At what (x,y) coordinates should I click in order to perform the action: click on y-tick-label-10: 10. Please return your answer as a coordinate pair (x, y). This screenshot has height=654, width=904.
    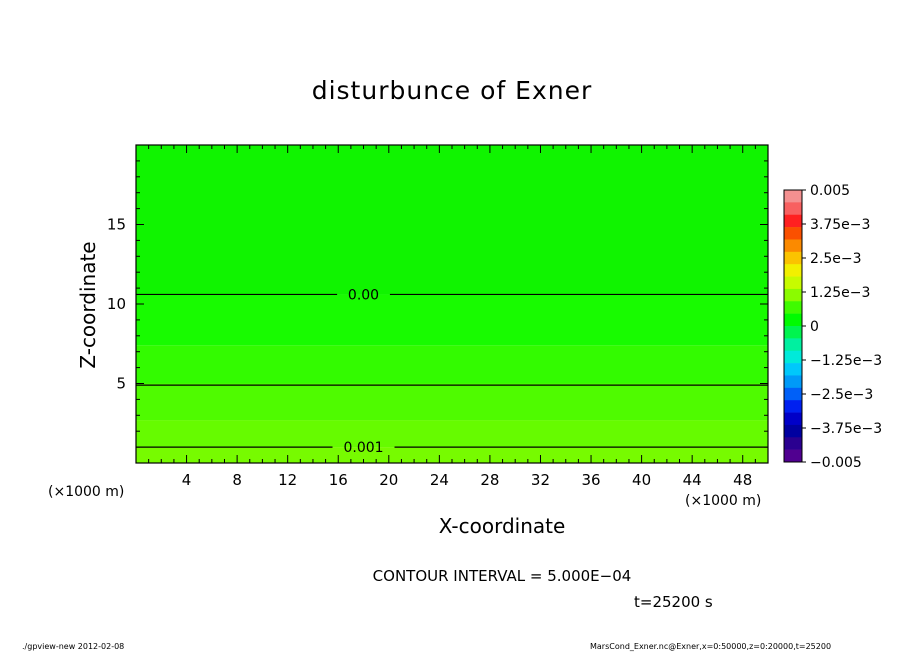
    Looking at the image, I should click on (116, 304).